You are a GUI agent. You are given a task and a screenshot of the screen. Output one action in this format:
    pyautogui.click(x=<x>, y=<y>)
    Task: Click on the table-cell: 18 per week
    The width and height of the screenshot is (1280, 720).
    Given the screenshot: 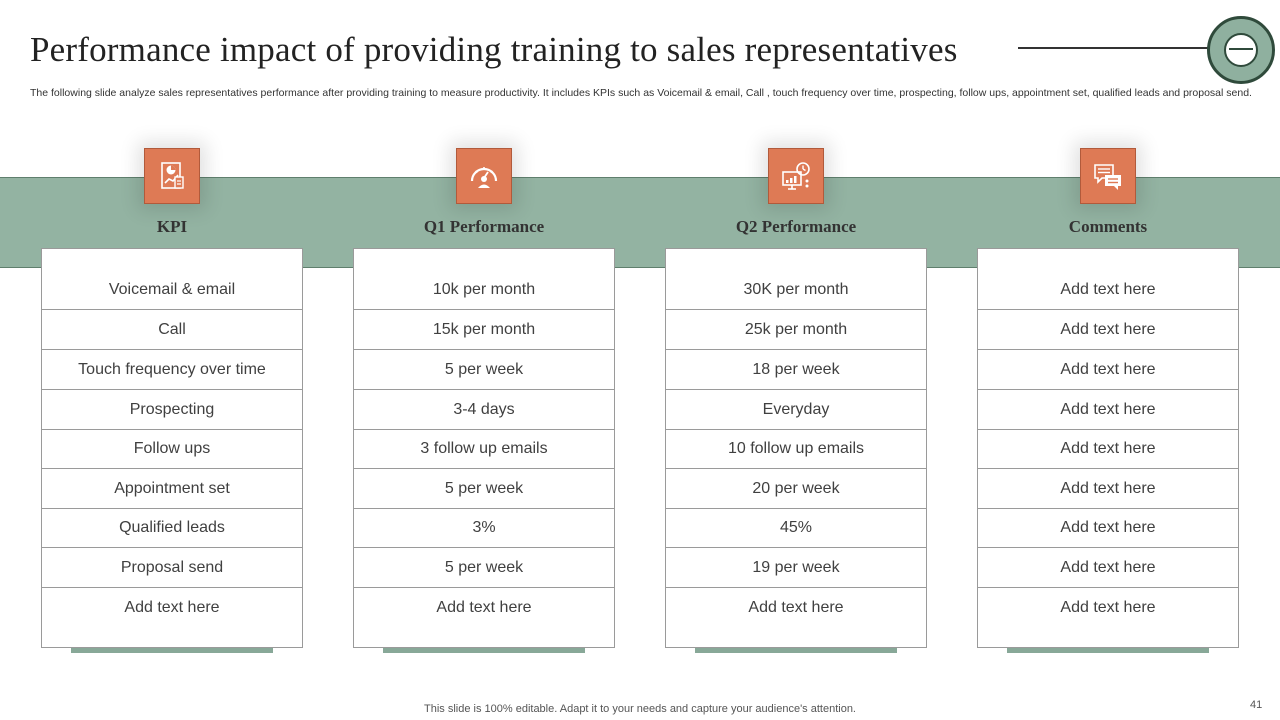 What is the action you would take?
    pyautogui.click(x=796, y=370)
    